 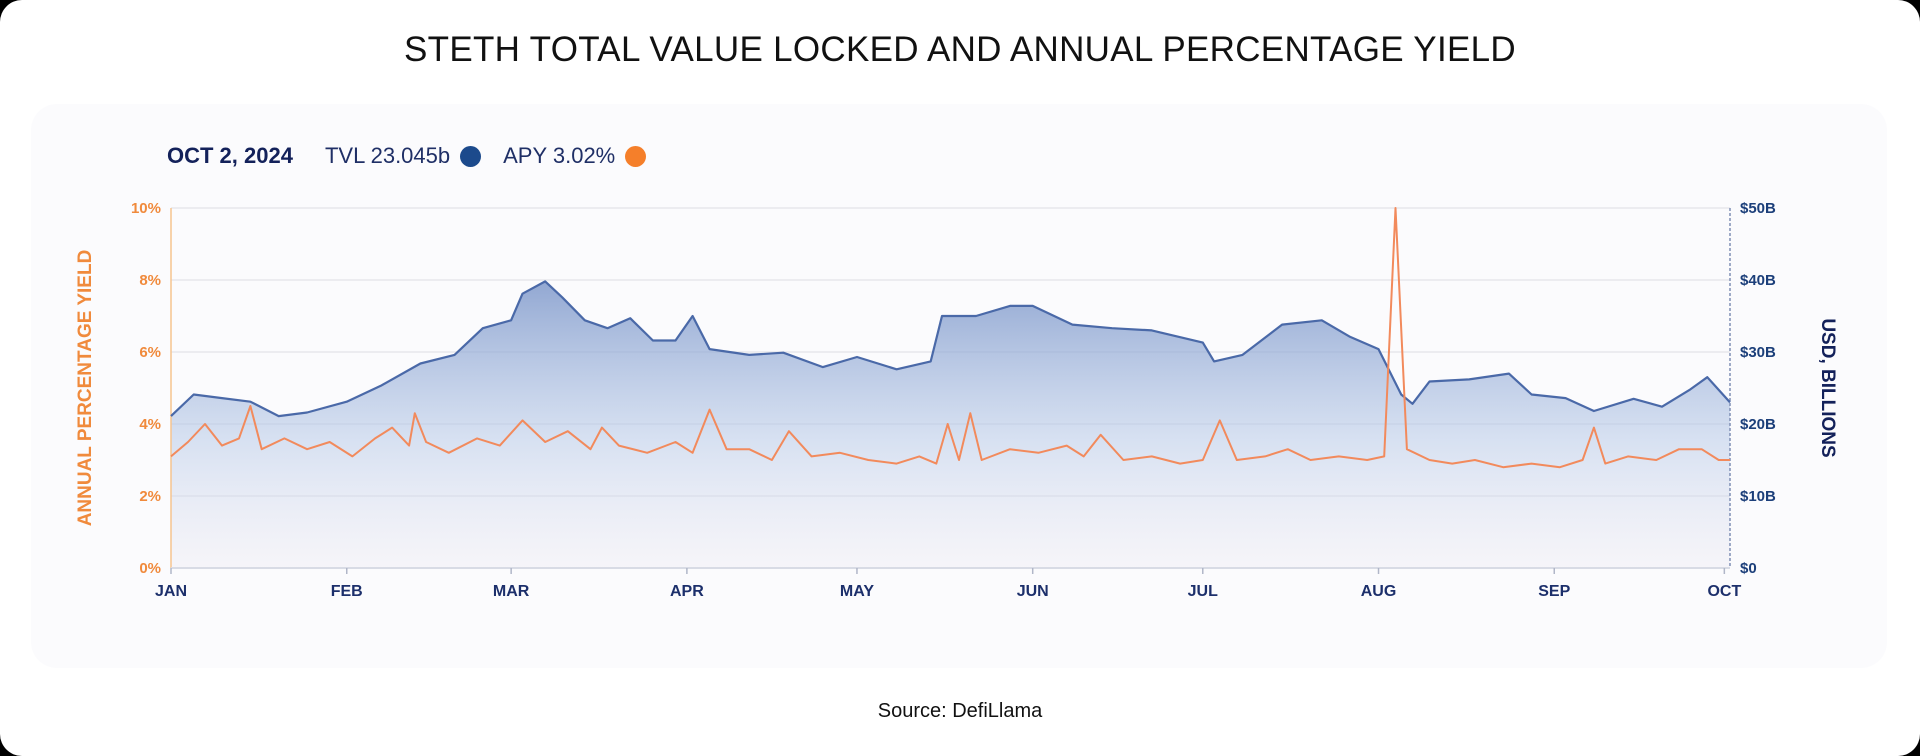 What do you see at coordinates (471, 156) in the screenshot?
I see `tvl-dot-icon` at bounding box center [471, 156].